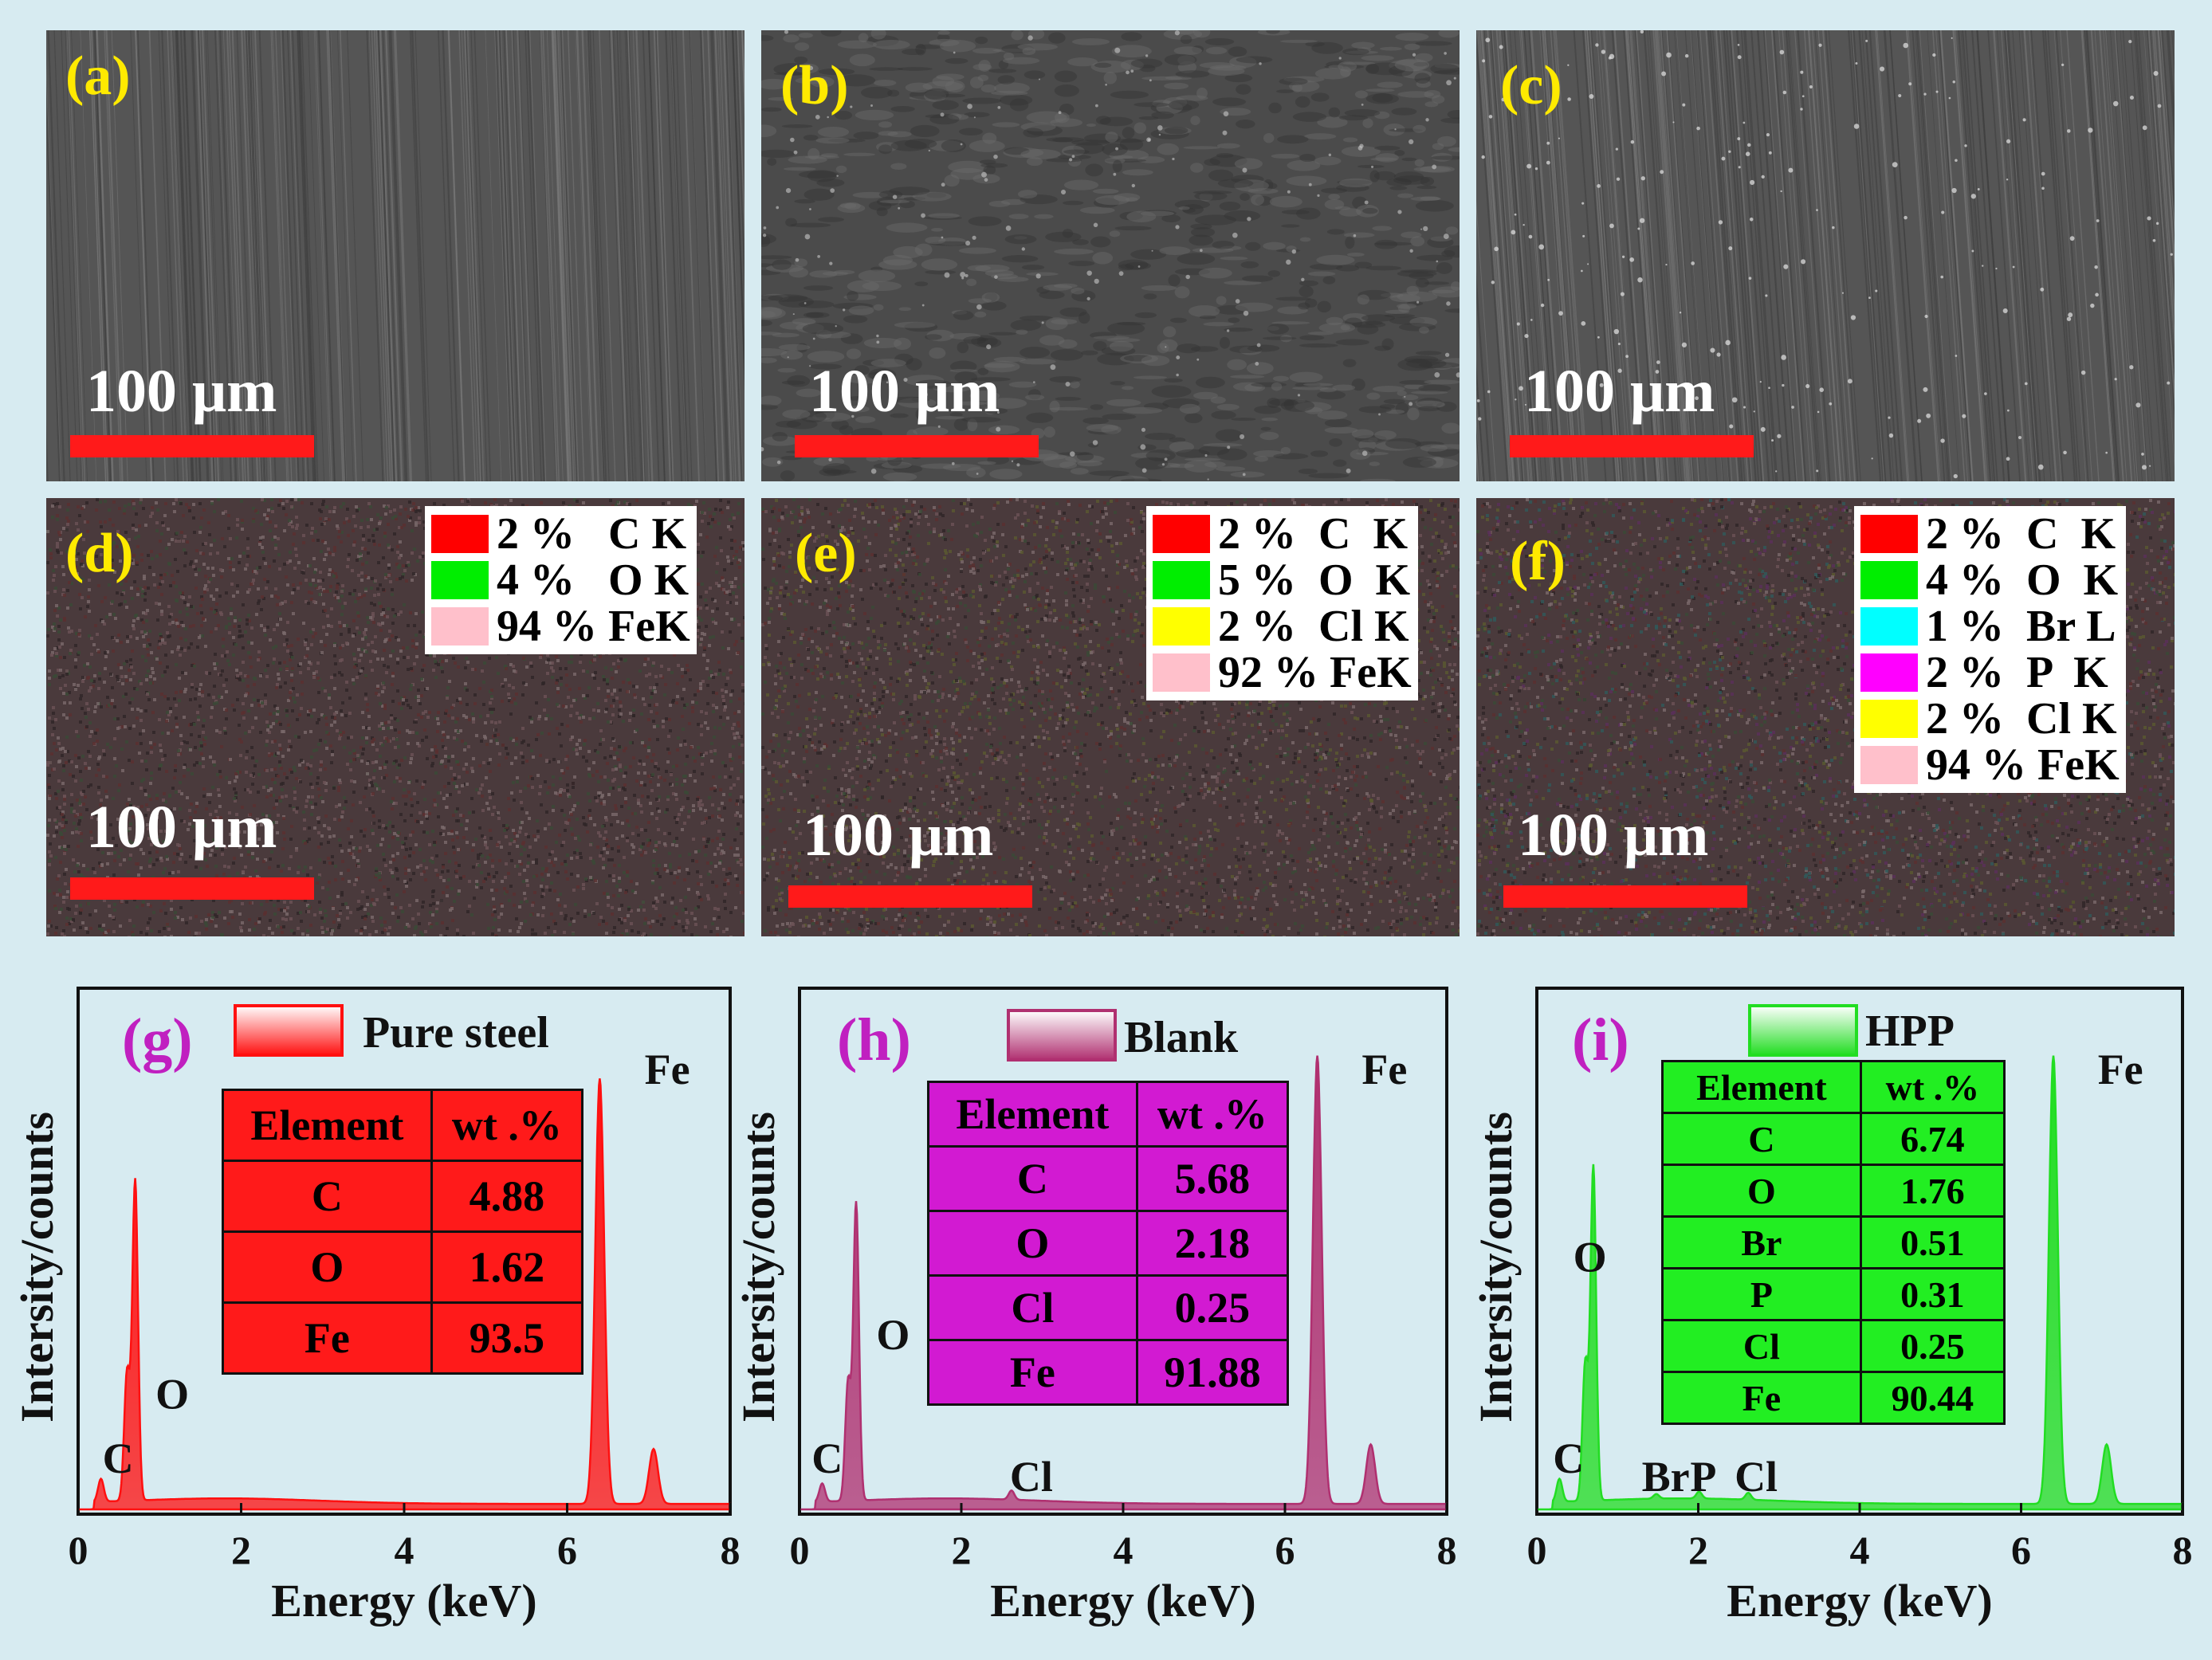  Describe the element at coordinates (1531, 85) in the screenshot. I see `panel-label-c: (c)` at that location.